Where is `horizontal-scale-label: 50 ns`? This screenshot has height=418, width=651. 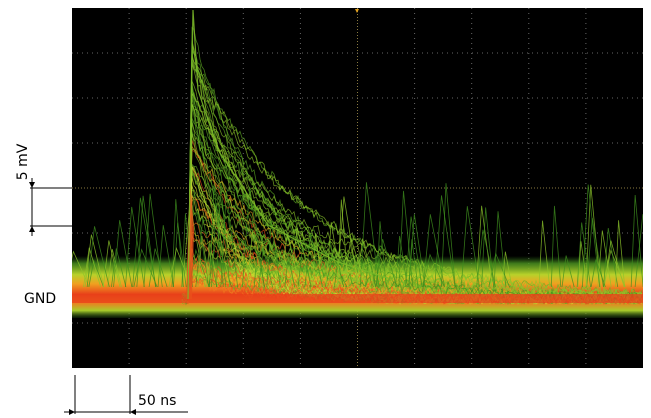
horizontal-scale-label: 50 ns is located at coordinates (157, 401).